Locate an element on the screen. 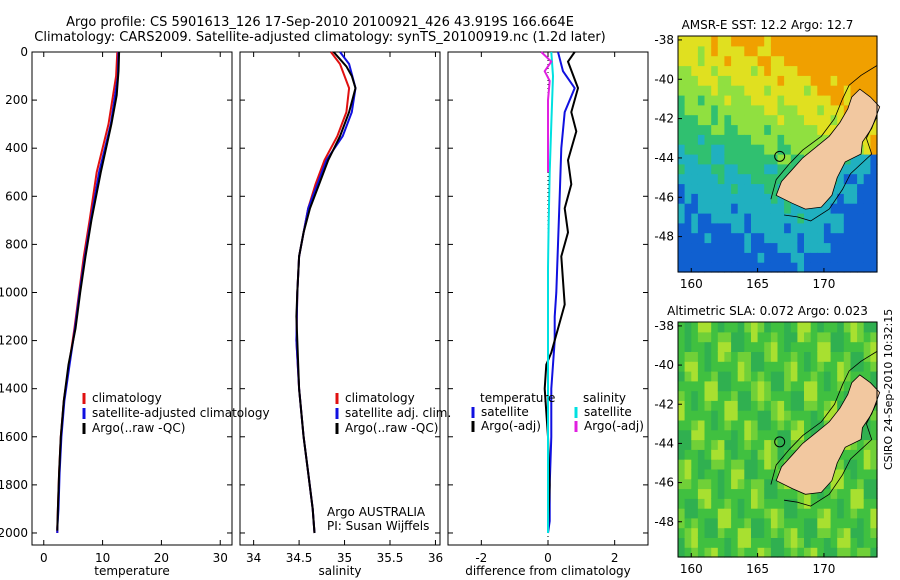  y-tick-label: 200 is located at coordinates (16, 100).